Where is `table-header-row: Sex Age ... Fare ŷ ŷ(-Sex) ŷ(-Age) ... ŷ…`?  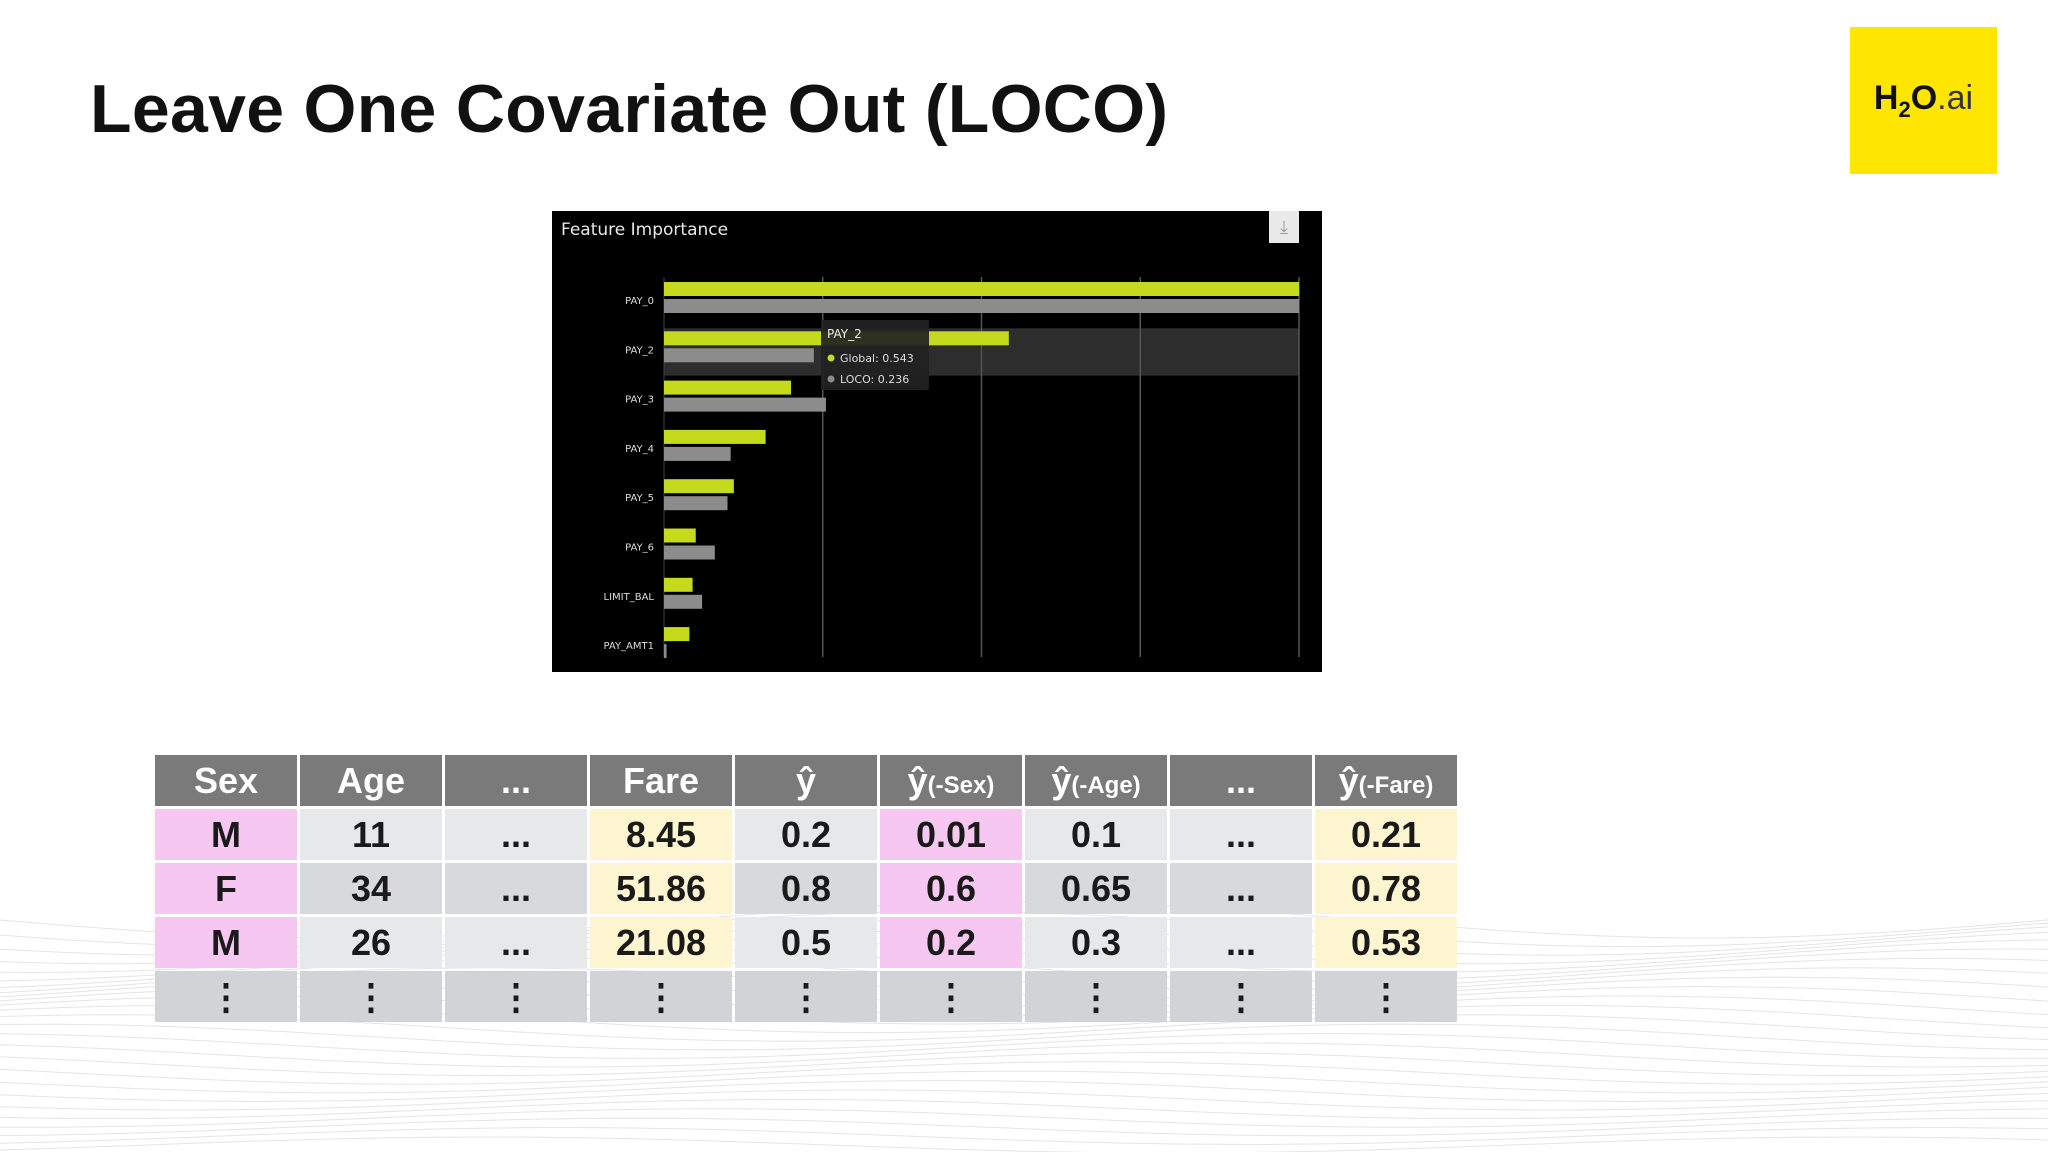
table-header-row: Sex Age ... Fare ŷ ŷ(-Sex) ŷ(-Age) ... ŷ… is located at coordinates (806, 780).